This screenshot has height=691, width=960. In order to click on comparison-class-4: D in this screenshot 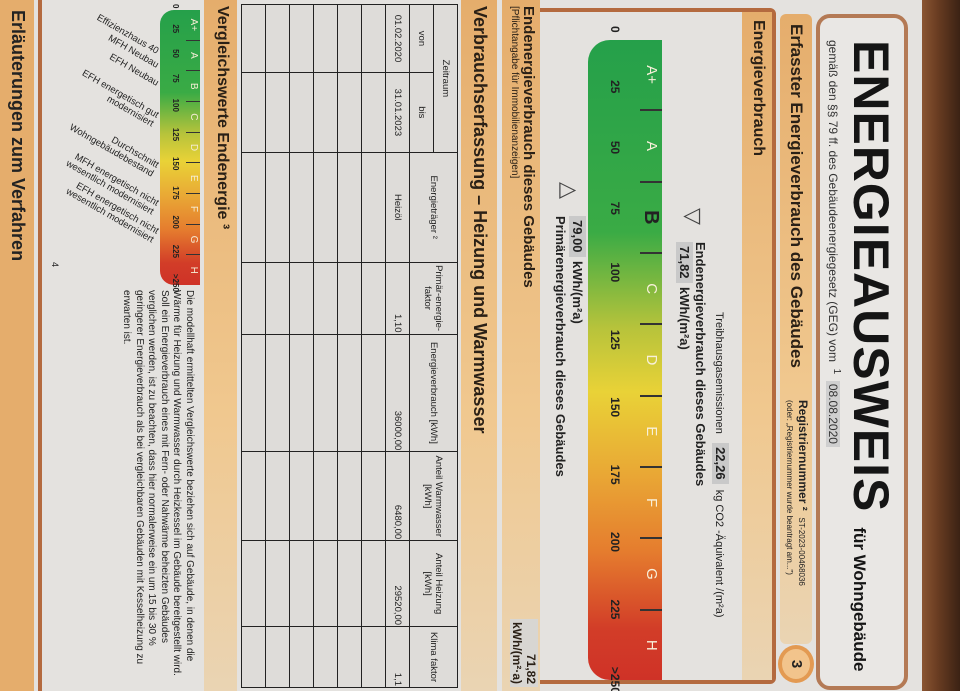, I will do `click(193, 148)`.